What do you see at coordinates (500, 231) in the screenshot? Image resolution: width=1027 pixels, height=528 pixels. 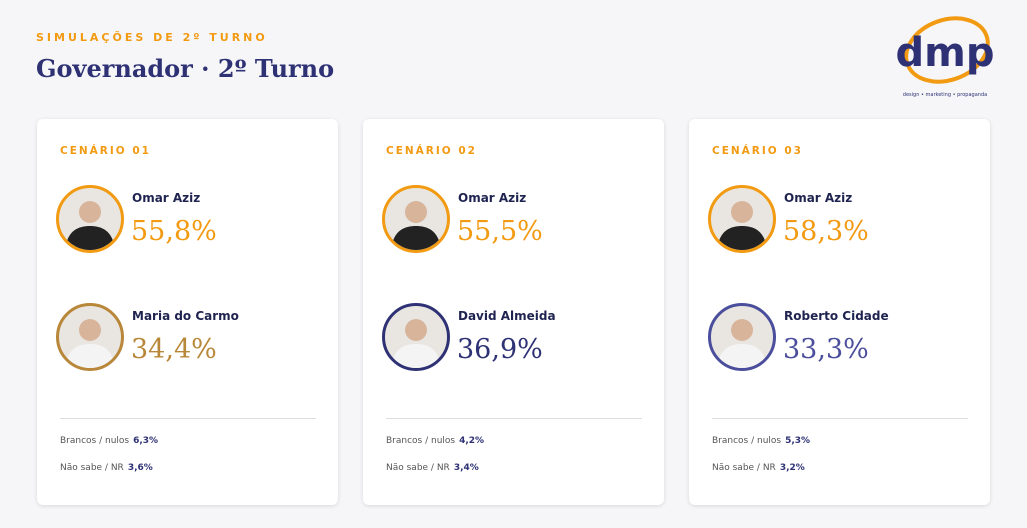 I see `candidate-percent: 55,5%` at bounding box center [500, 231].